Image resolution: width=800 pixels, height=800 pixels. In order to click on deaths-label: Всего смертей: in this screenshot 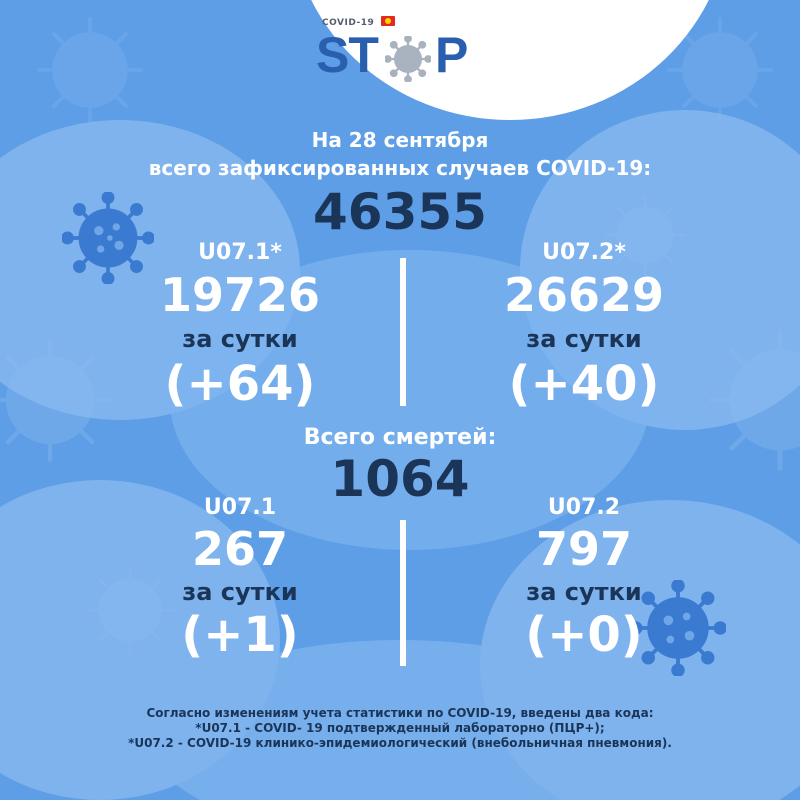, I will do `click(400, 437)`.